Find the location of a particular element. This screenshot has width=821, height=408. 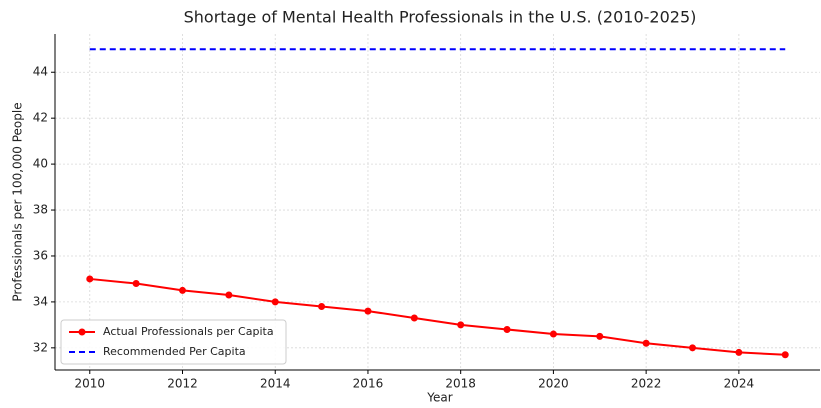

y-tick-label: 32 is located at coordinates (40, 347).